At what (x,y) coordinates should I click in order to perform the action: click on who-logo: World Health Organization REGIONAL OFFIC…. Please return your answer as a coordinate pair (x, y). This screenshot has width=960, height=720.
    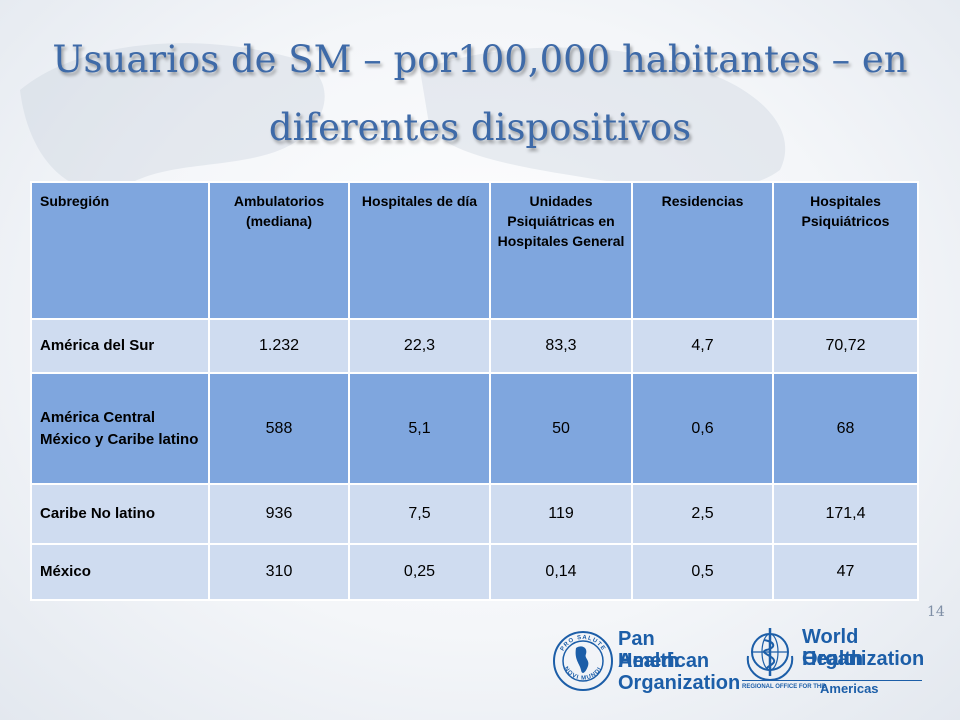
    Looking at the image, I should click on (833, 661).